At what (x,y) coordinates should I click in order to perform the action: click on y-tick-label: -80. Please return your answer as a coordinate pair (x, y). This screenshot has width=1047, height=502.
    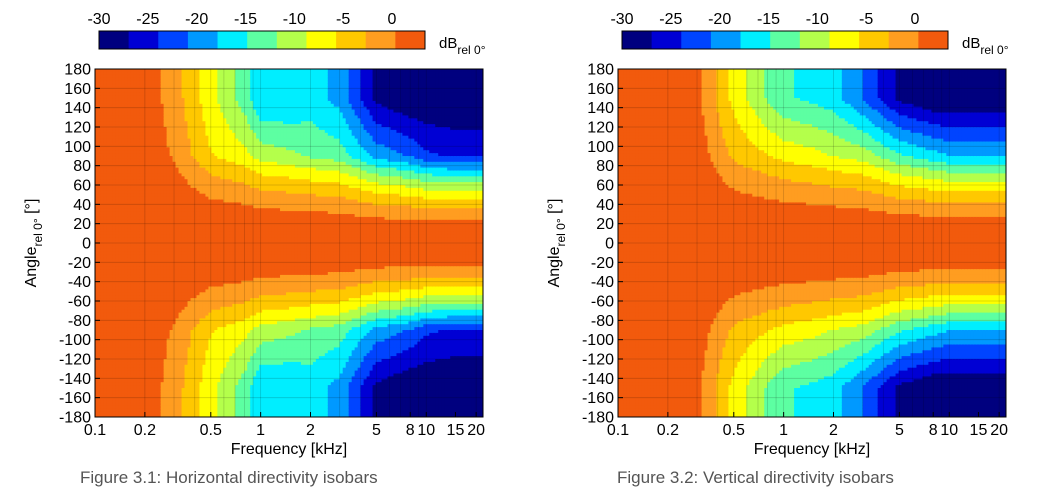
    Looking at the image, I should click on (79, 321).